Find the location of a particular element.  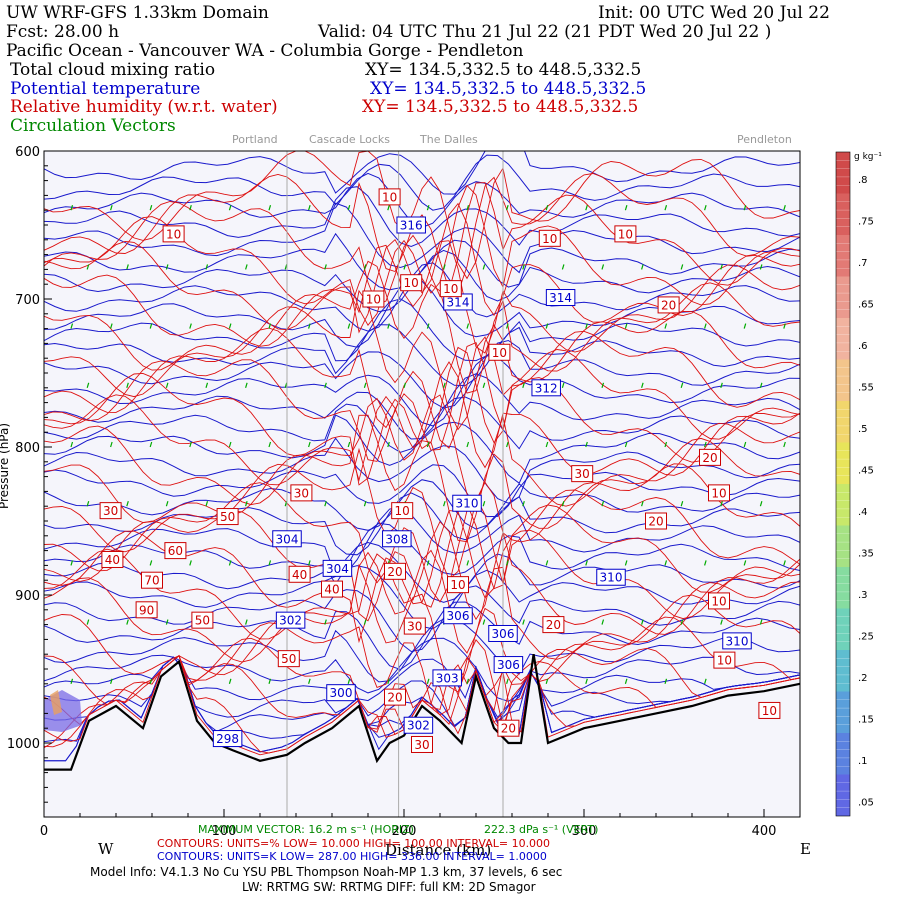

theta-label: 303 is located at coordinates (447, 678).